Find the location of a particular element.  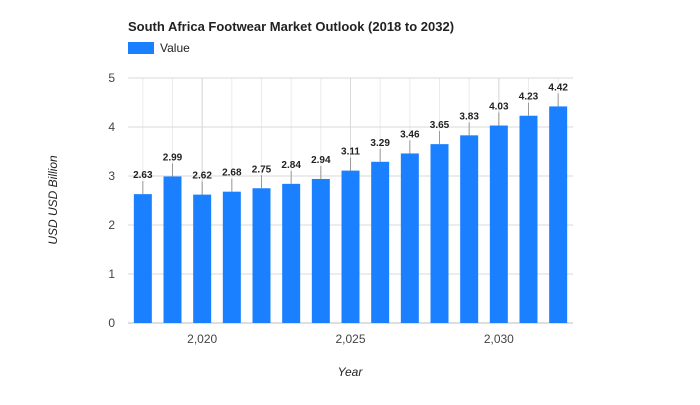

data-label: 4.23 is located at coordinates (529, 97).